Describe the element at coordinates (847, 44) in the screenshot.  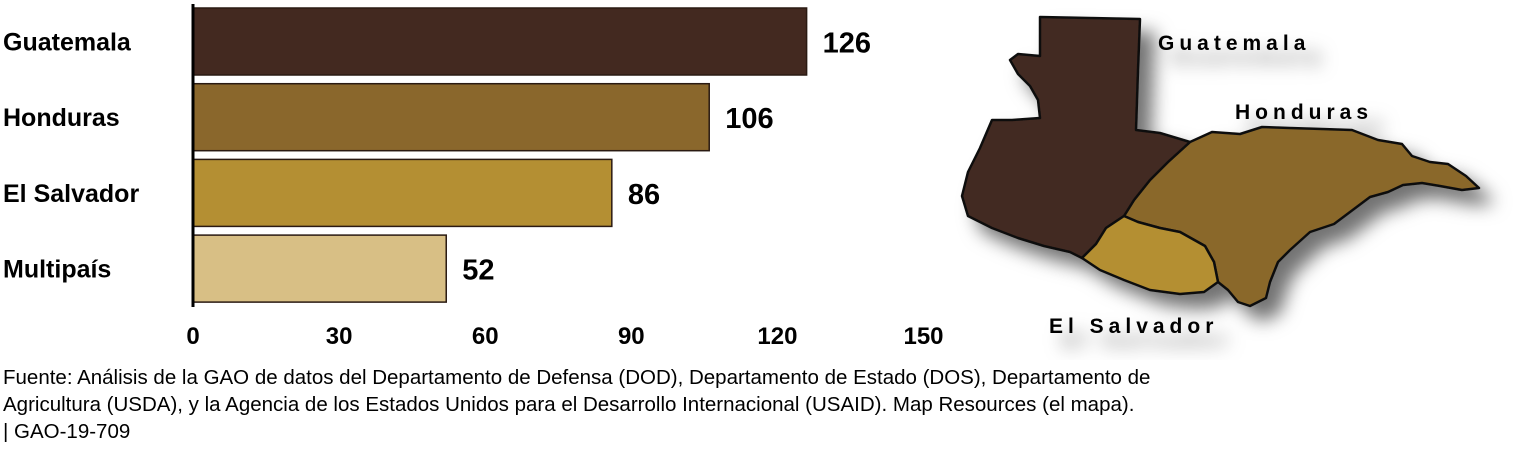
I see `value-label-guatemala: 126` at that location.